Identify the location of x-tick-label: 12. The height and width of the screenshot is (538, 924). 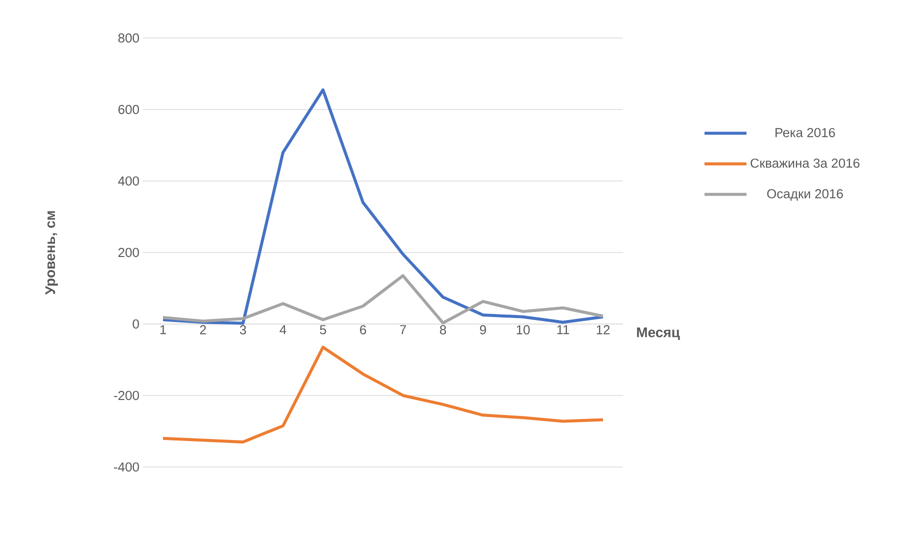
(603, 329).